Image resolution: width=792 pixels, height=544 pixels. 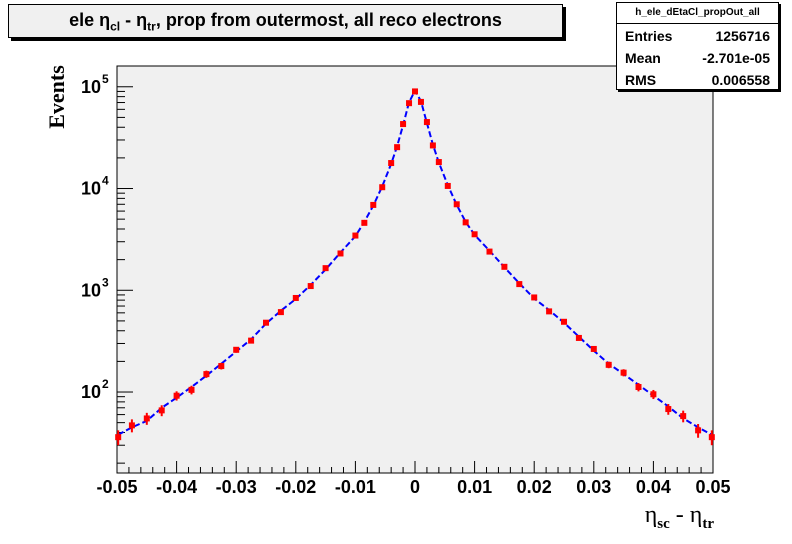 What do you see at coordinates (236, 487) in the screenshot?
I see `x-tick-label: -0.03` at bounding box center [236, 487].